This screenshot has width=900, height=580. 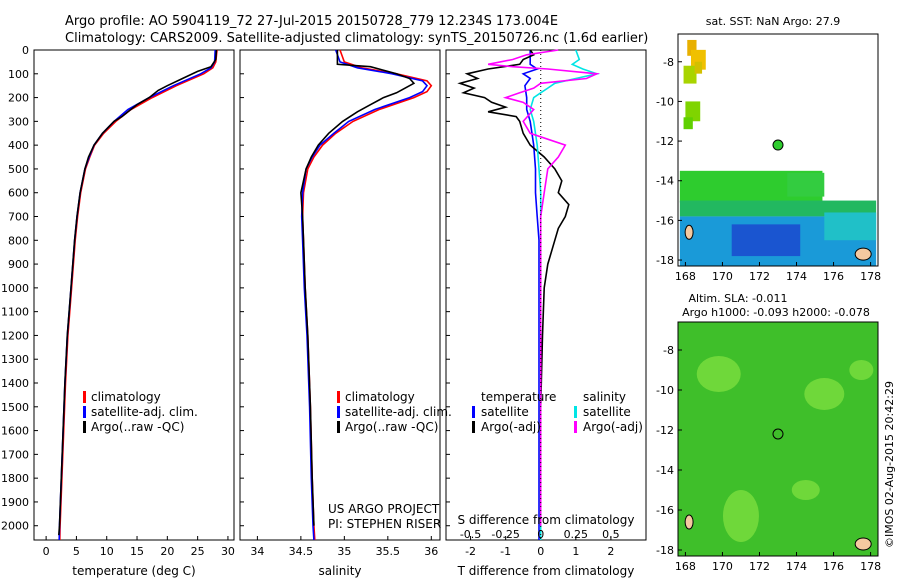 I want to click on depth-tick-label: 500, so click(x=18, y=169).